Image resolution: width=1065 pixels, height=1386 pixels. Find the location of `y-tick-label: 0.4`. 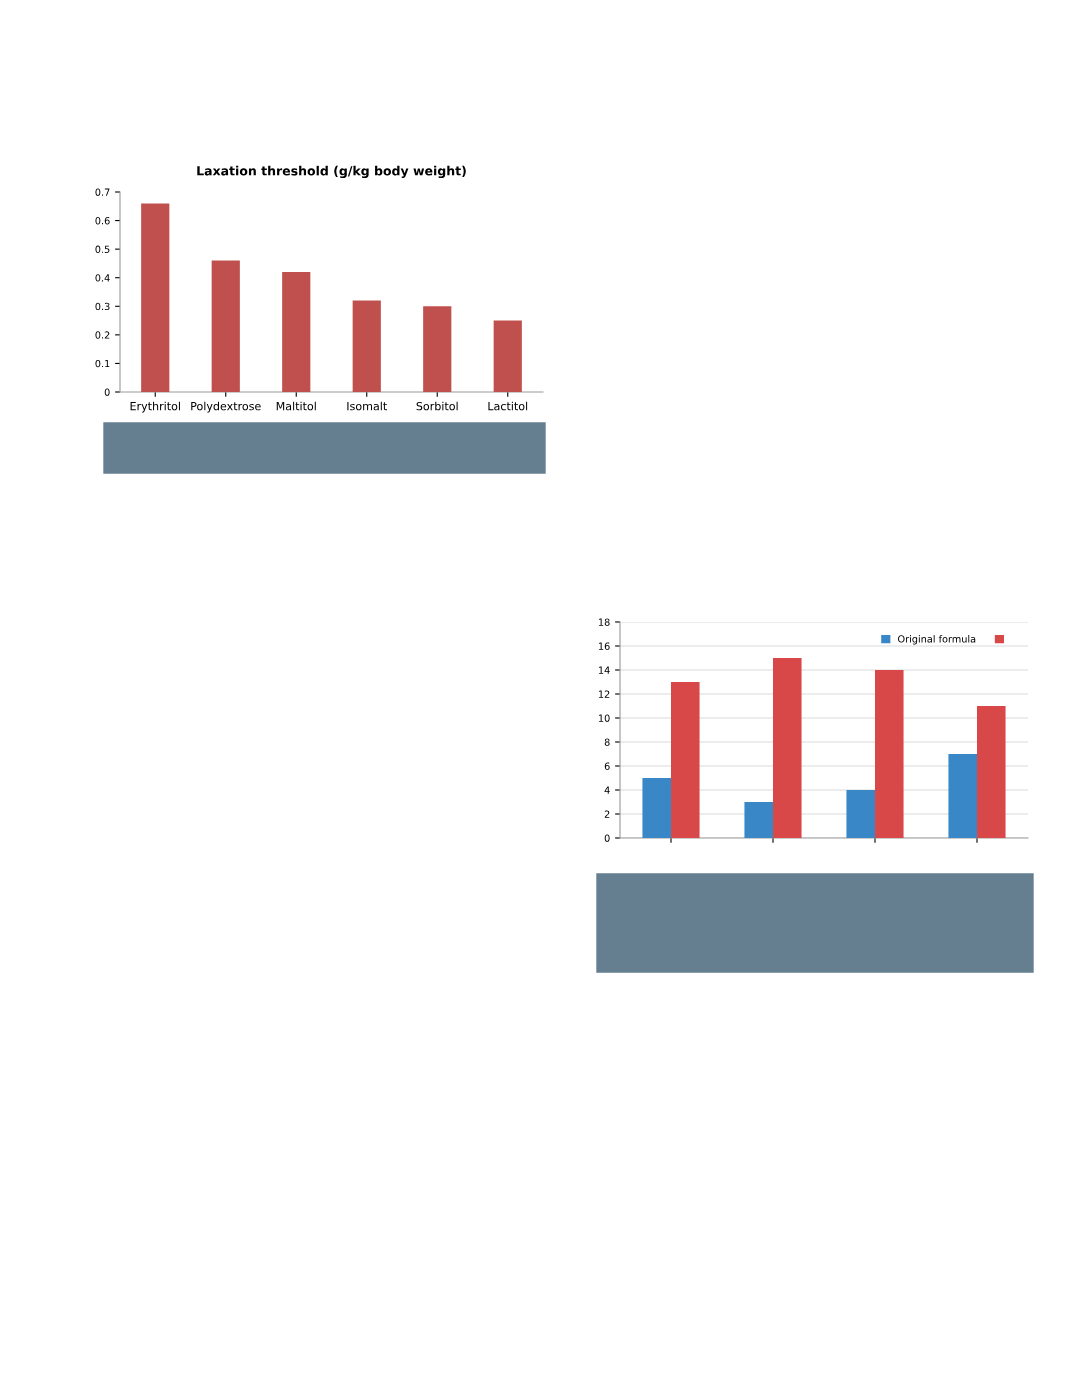

y-tick-label: 0.4 is located at coordinates (102, 278).